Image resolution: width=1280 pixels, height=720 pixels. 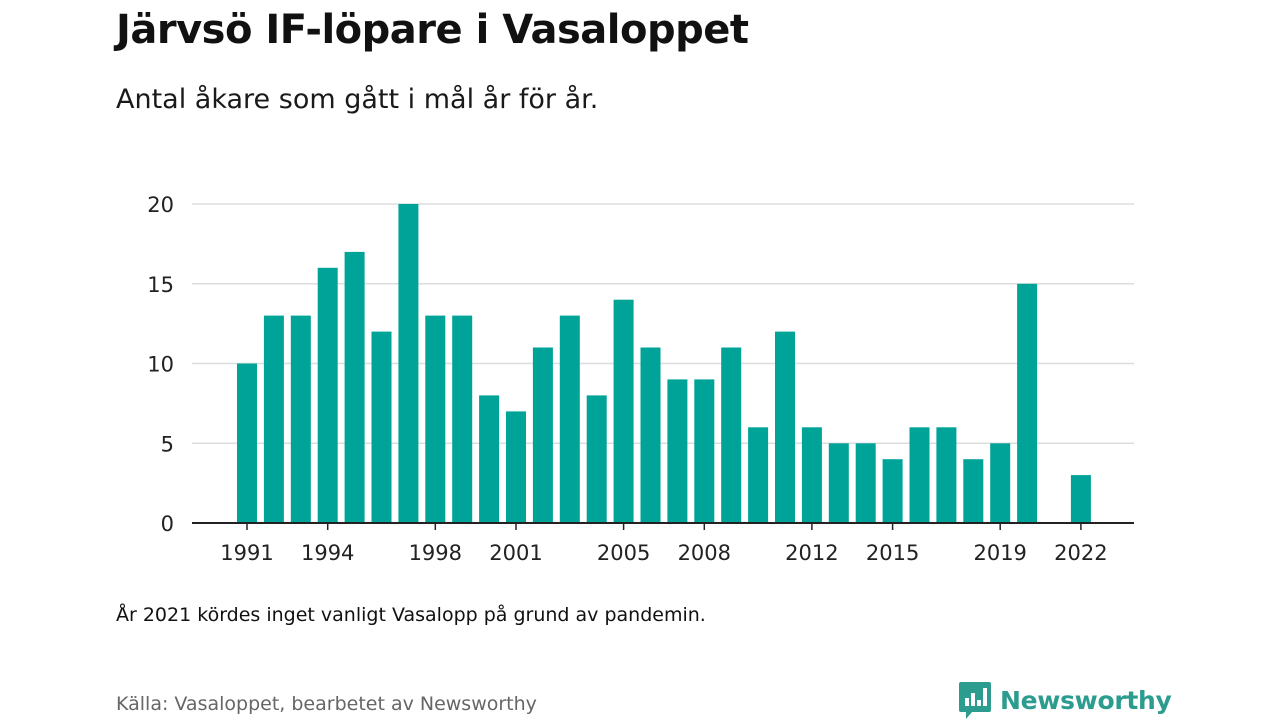 I want to click on bar-2008, so click(x=704, y=451).